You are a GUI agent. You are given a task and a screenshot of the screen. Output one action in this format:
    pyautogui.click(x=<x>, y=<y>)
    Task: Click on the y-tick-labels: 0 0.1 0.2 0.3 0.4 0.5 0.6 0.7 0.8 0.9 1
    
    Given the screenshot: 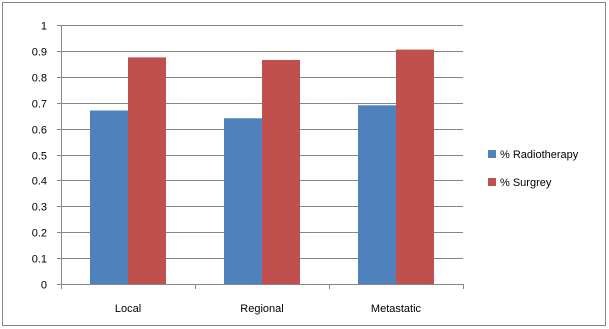 What is the action you would take?
    pyautogui.click(x=39, y=156)
    